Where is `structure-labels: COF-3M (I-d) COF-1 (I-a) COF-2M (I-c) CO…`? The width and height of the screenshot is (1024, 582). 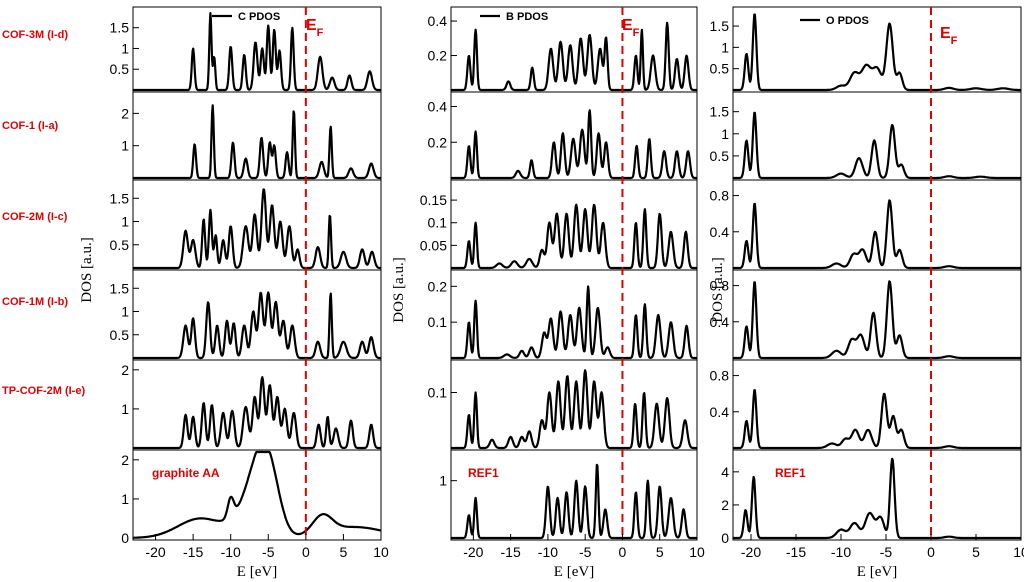 structure-labels: COF-3M (I-d) COF-1 (I-a) COF-2M (I-c) CO… is located at coordinates (43, 213).